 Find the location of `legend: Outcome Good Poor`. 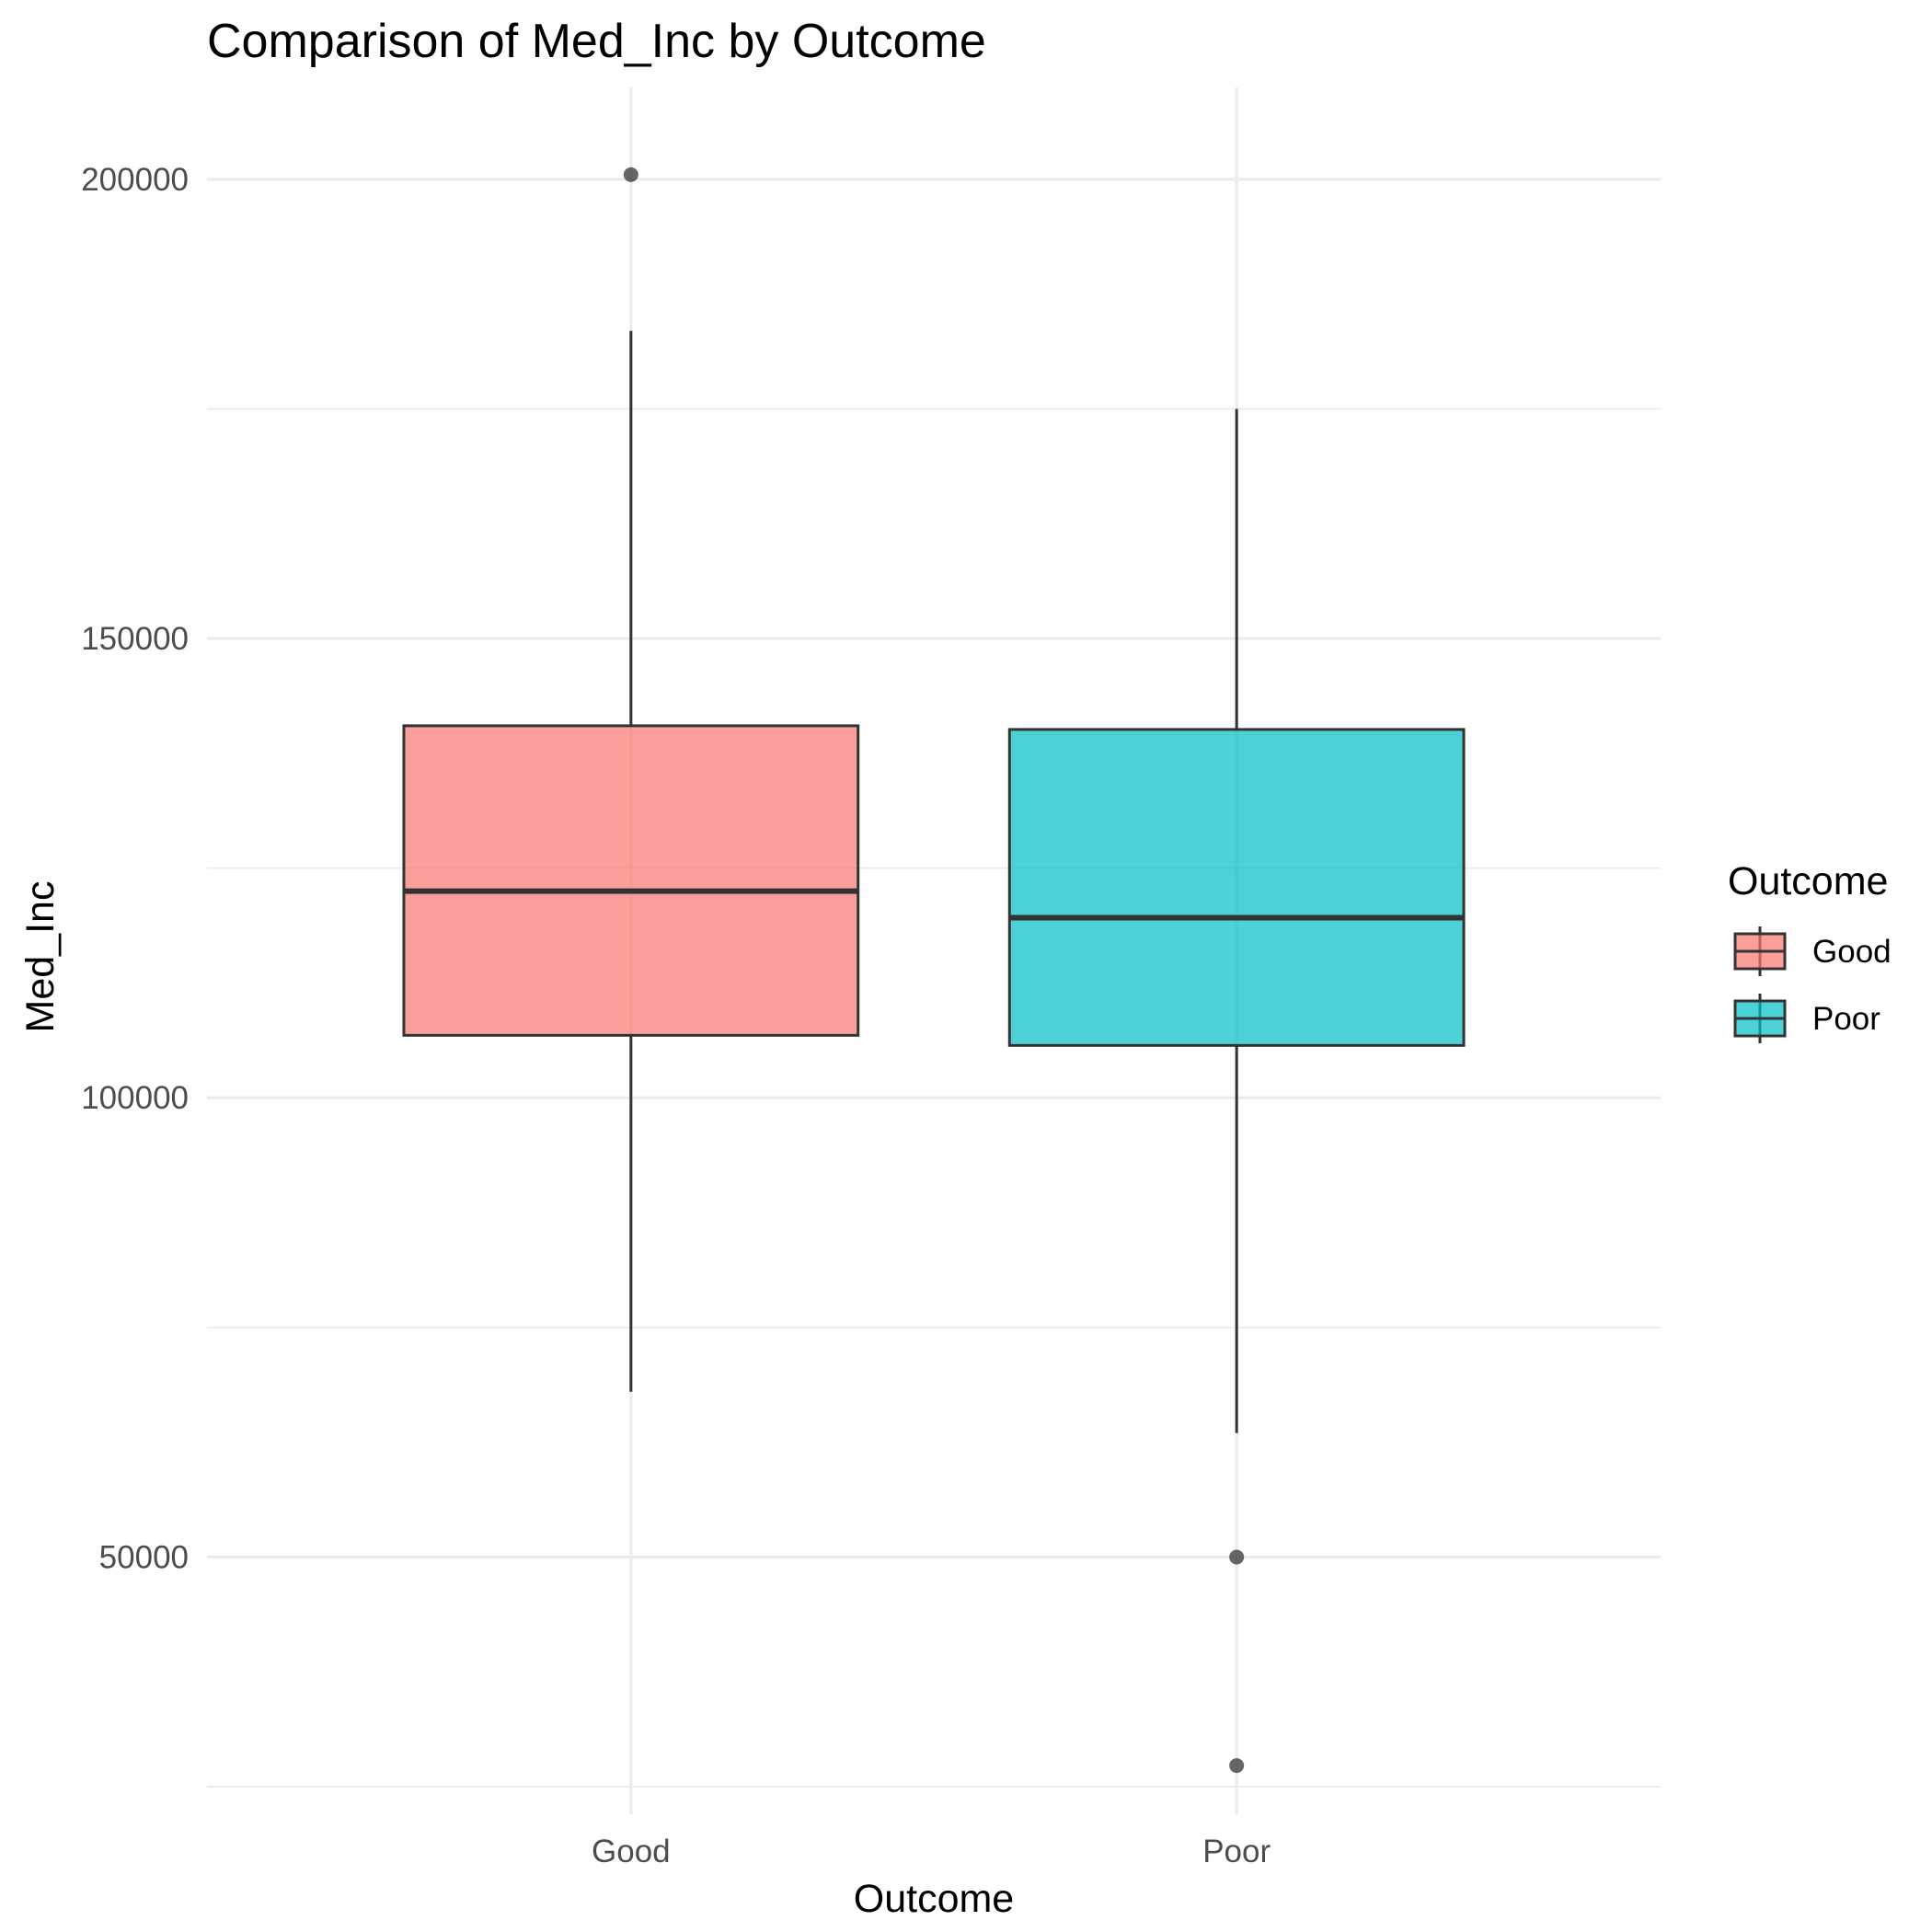

legend: Outcome Good Poor is located at coordinates (1810, 951).